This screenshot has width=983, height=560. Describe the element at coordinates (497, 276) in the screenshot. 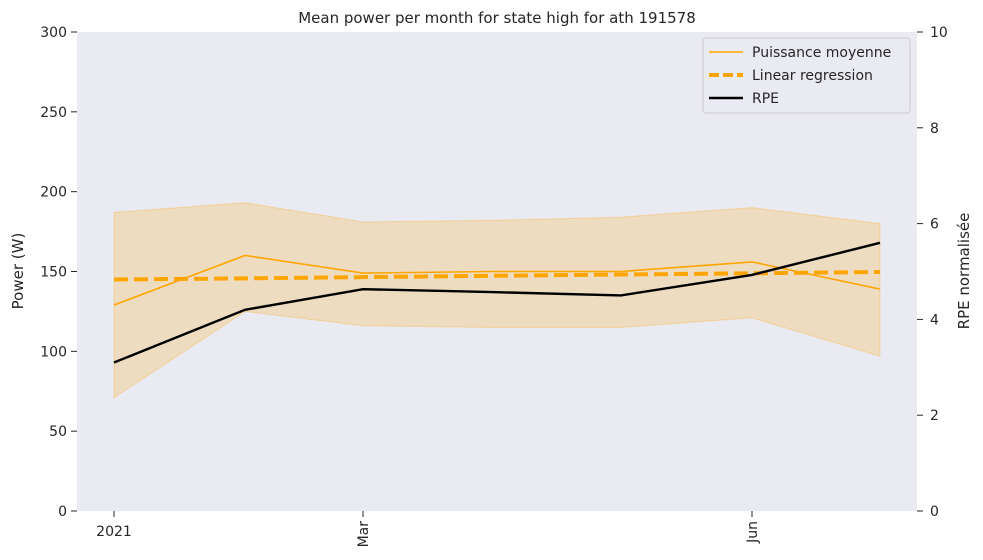

I see `series-line-linear-regression` at that location.